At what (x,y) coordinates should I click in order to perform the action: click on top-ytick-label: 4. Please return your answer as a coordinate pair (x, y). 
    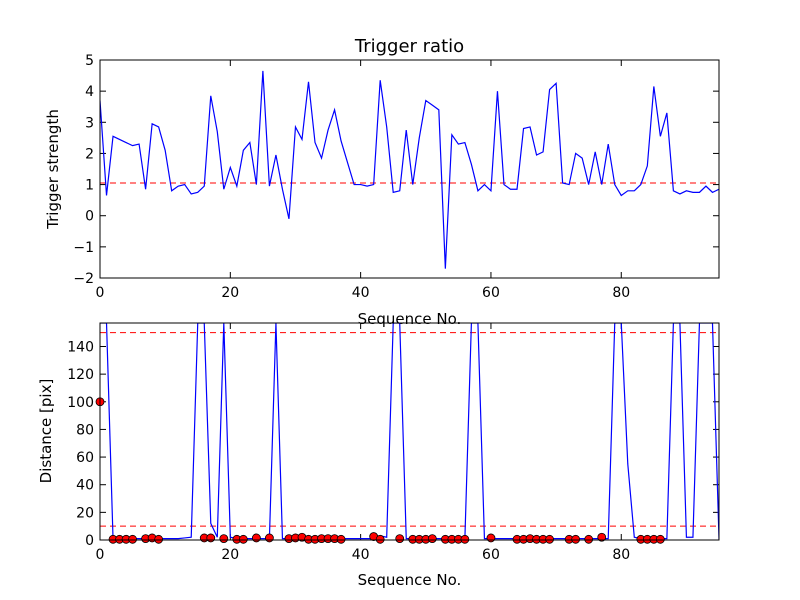
    Looking at the image, I should click on (89, 92).